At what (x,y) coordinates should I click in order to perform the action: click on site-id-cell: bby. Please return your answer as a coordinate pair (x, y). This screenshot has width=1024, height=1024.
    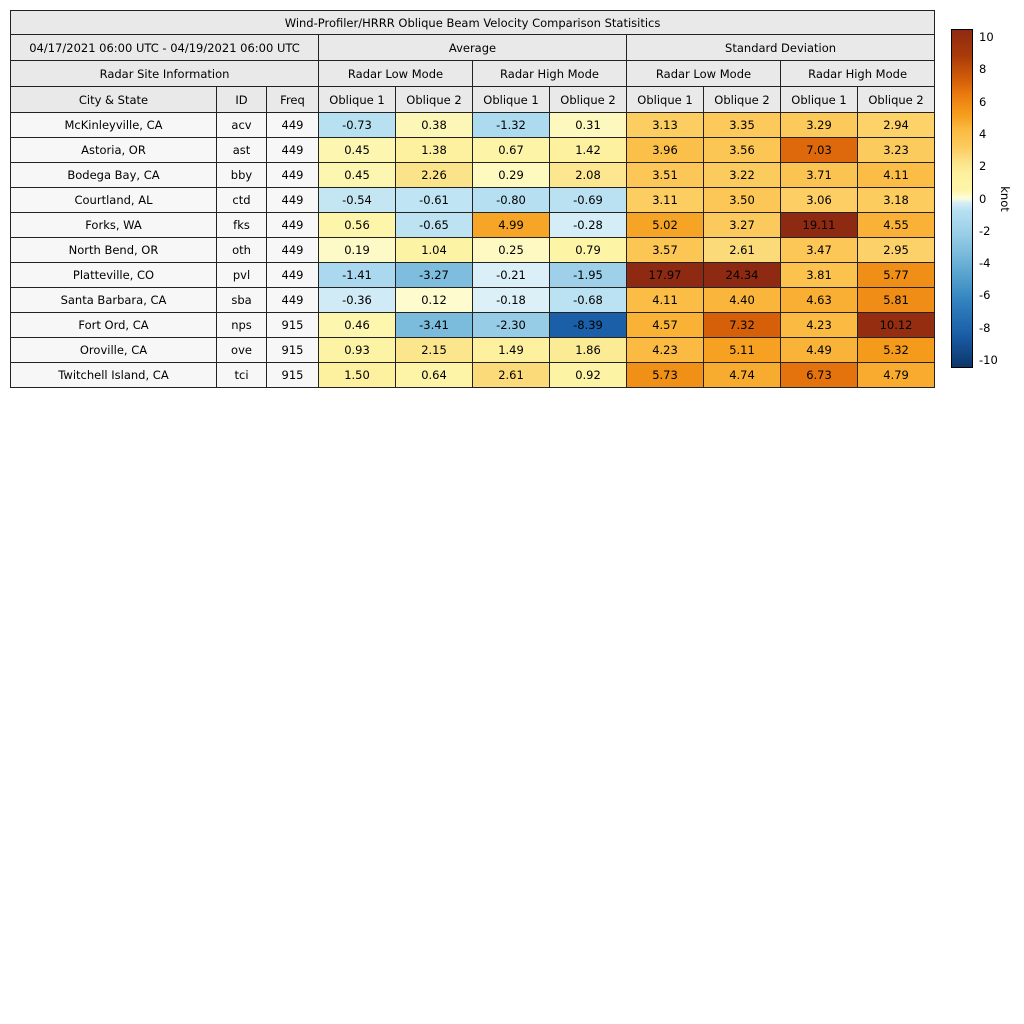
    Looking at the image, I should click on (241, 175).